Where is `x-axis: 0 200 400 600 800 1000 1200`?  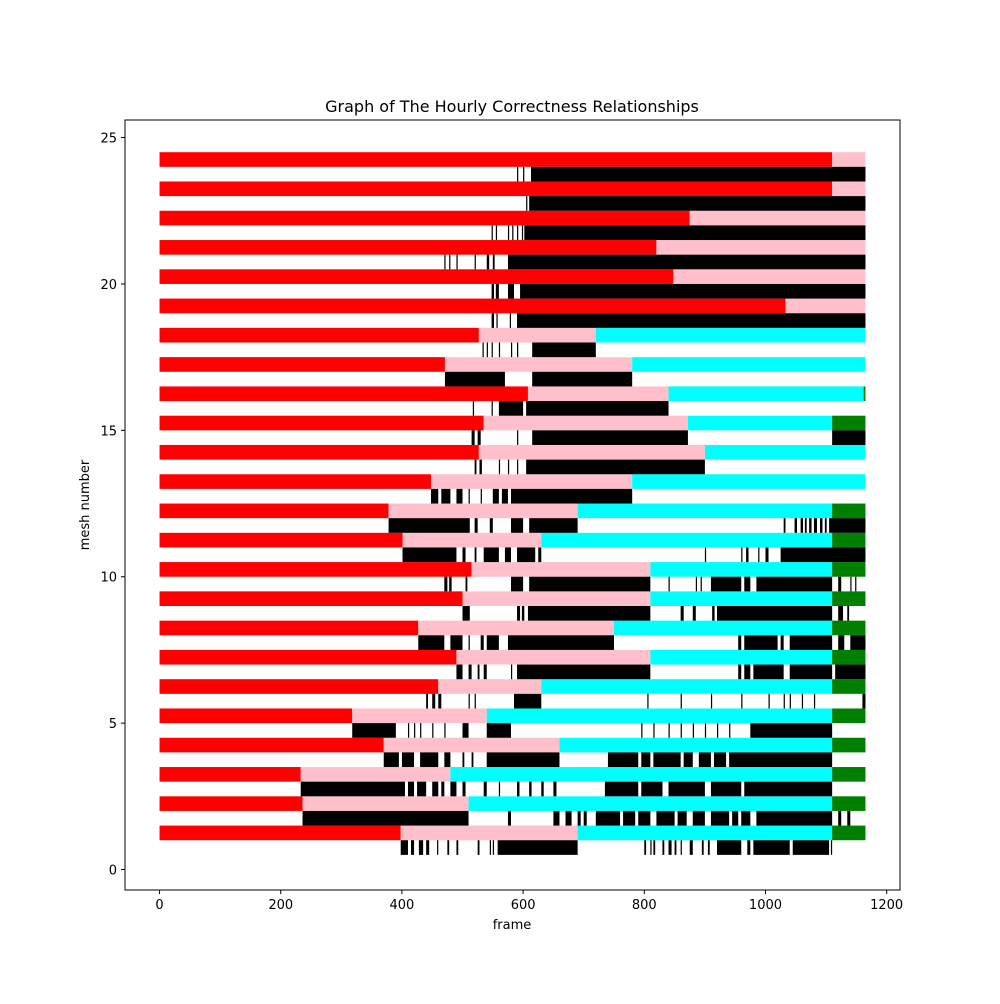
x-axis: 0 200 400 600 800 1000 1200 is located at coordinates (529, 901).